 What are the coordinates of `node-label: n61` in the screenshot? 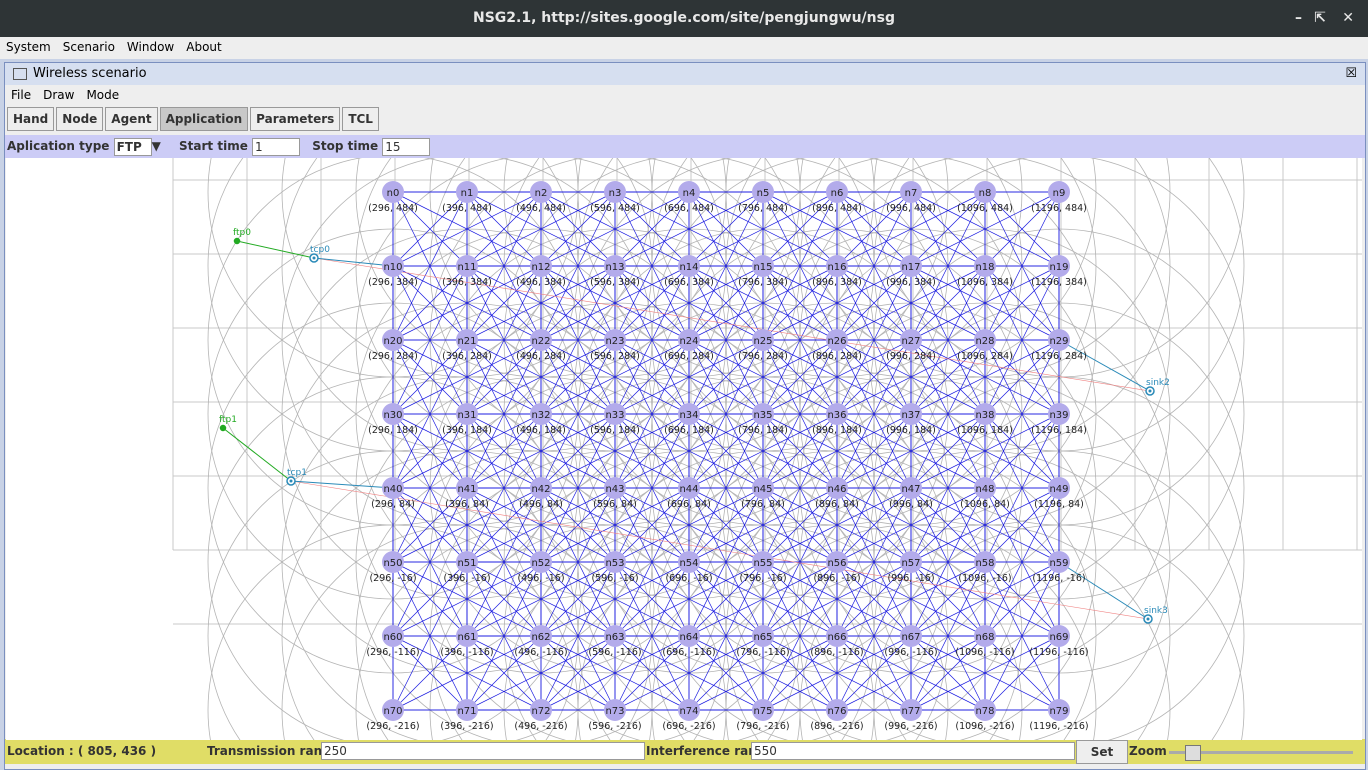 It's located at (466, 637).